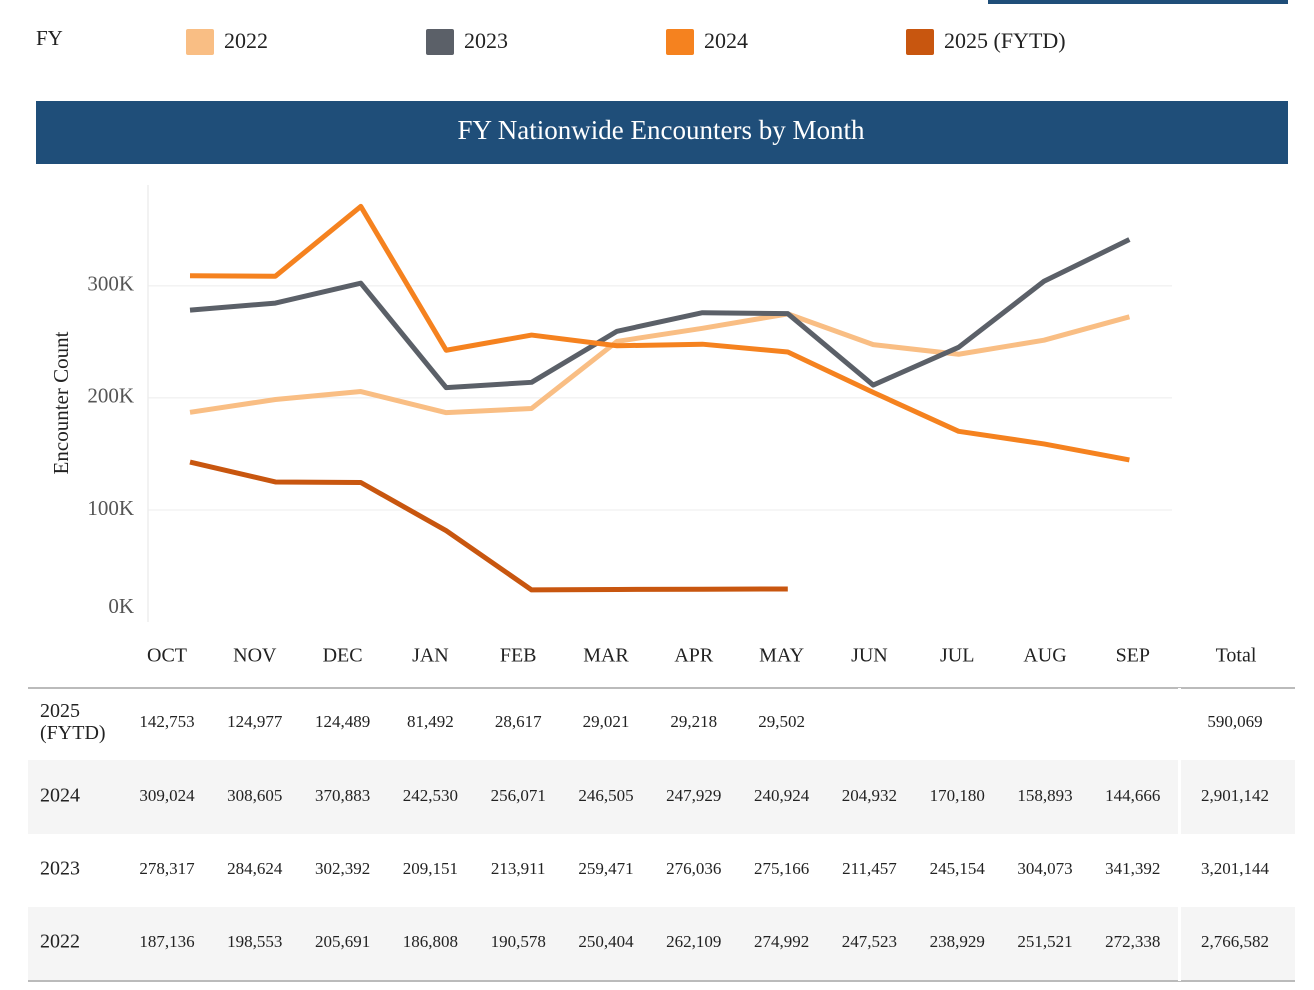 The width and height of the screenshot is (1314, 990). I want to click on table-cell: 81,492, so click(430, 721).